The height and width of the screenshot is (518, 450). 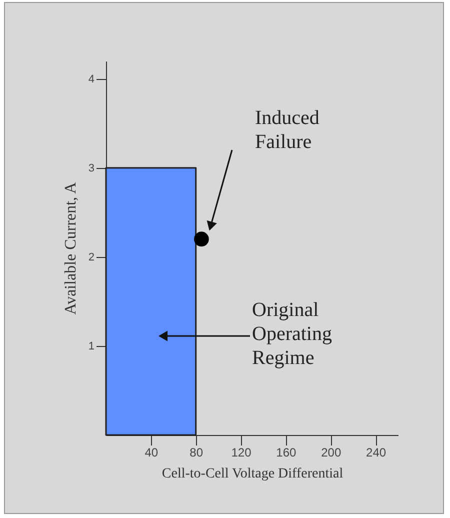 What do you see at coordinates (241, 453) in the screenshot?
I see `x-tick-label: 120` at bounding box center [241, 453].